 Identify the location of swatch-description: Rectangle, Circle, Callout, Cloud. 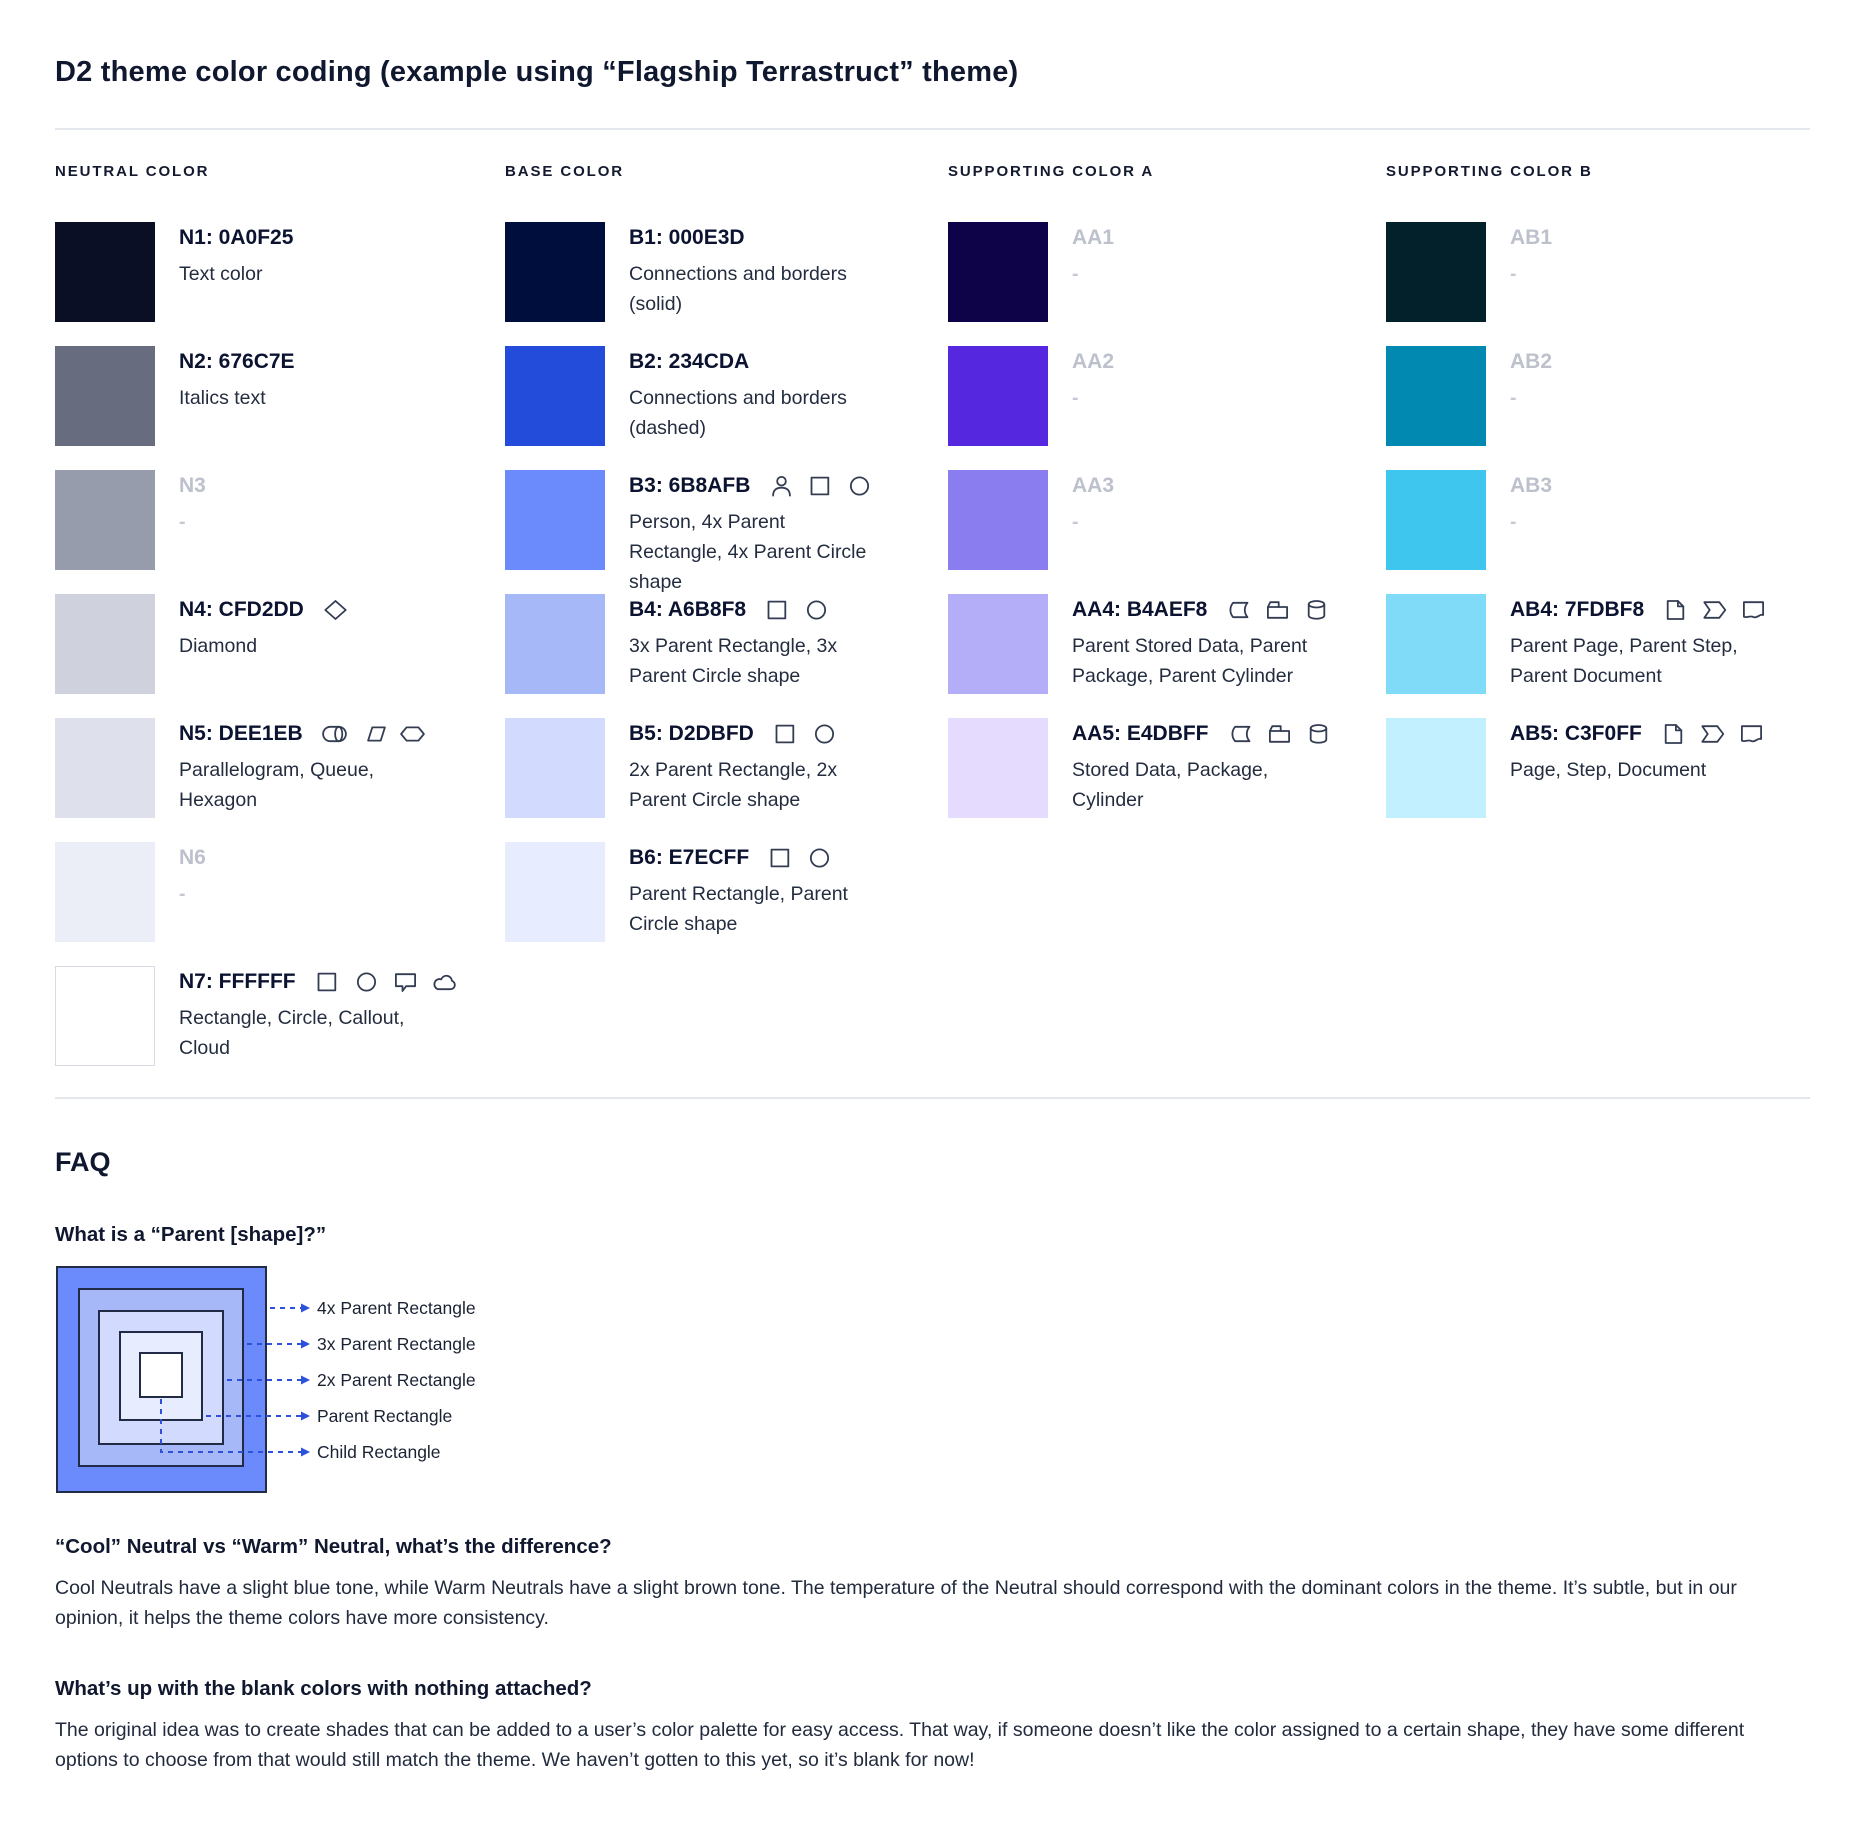
(292, 1033).